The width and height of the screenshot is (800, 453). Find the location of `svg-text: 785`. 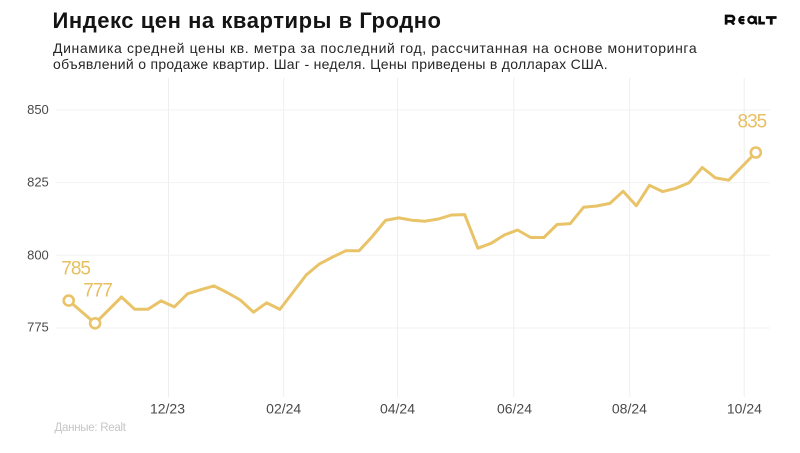

svg-text: 785 is located at coordinates (75, 269).